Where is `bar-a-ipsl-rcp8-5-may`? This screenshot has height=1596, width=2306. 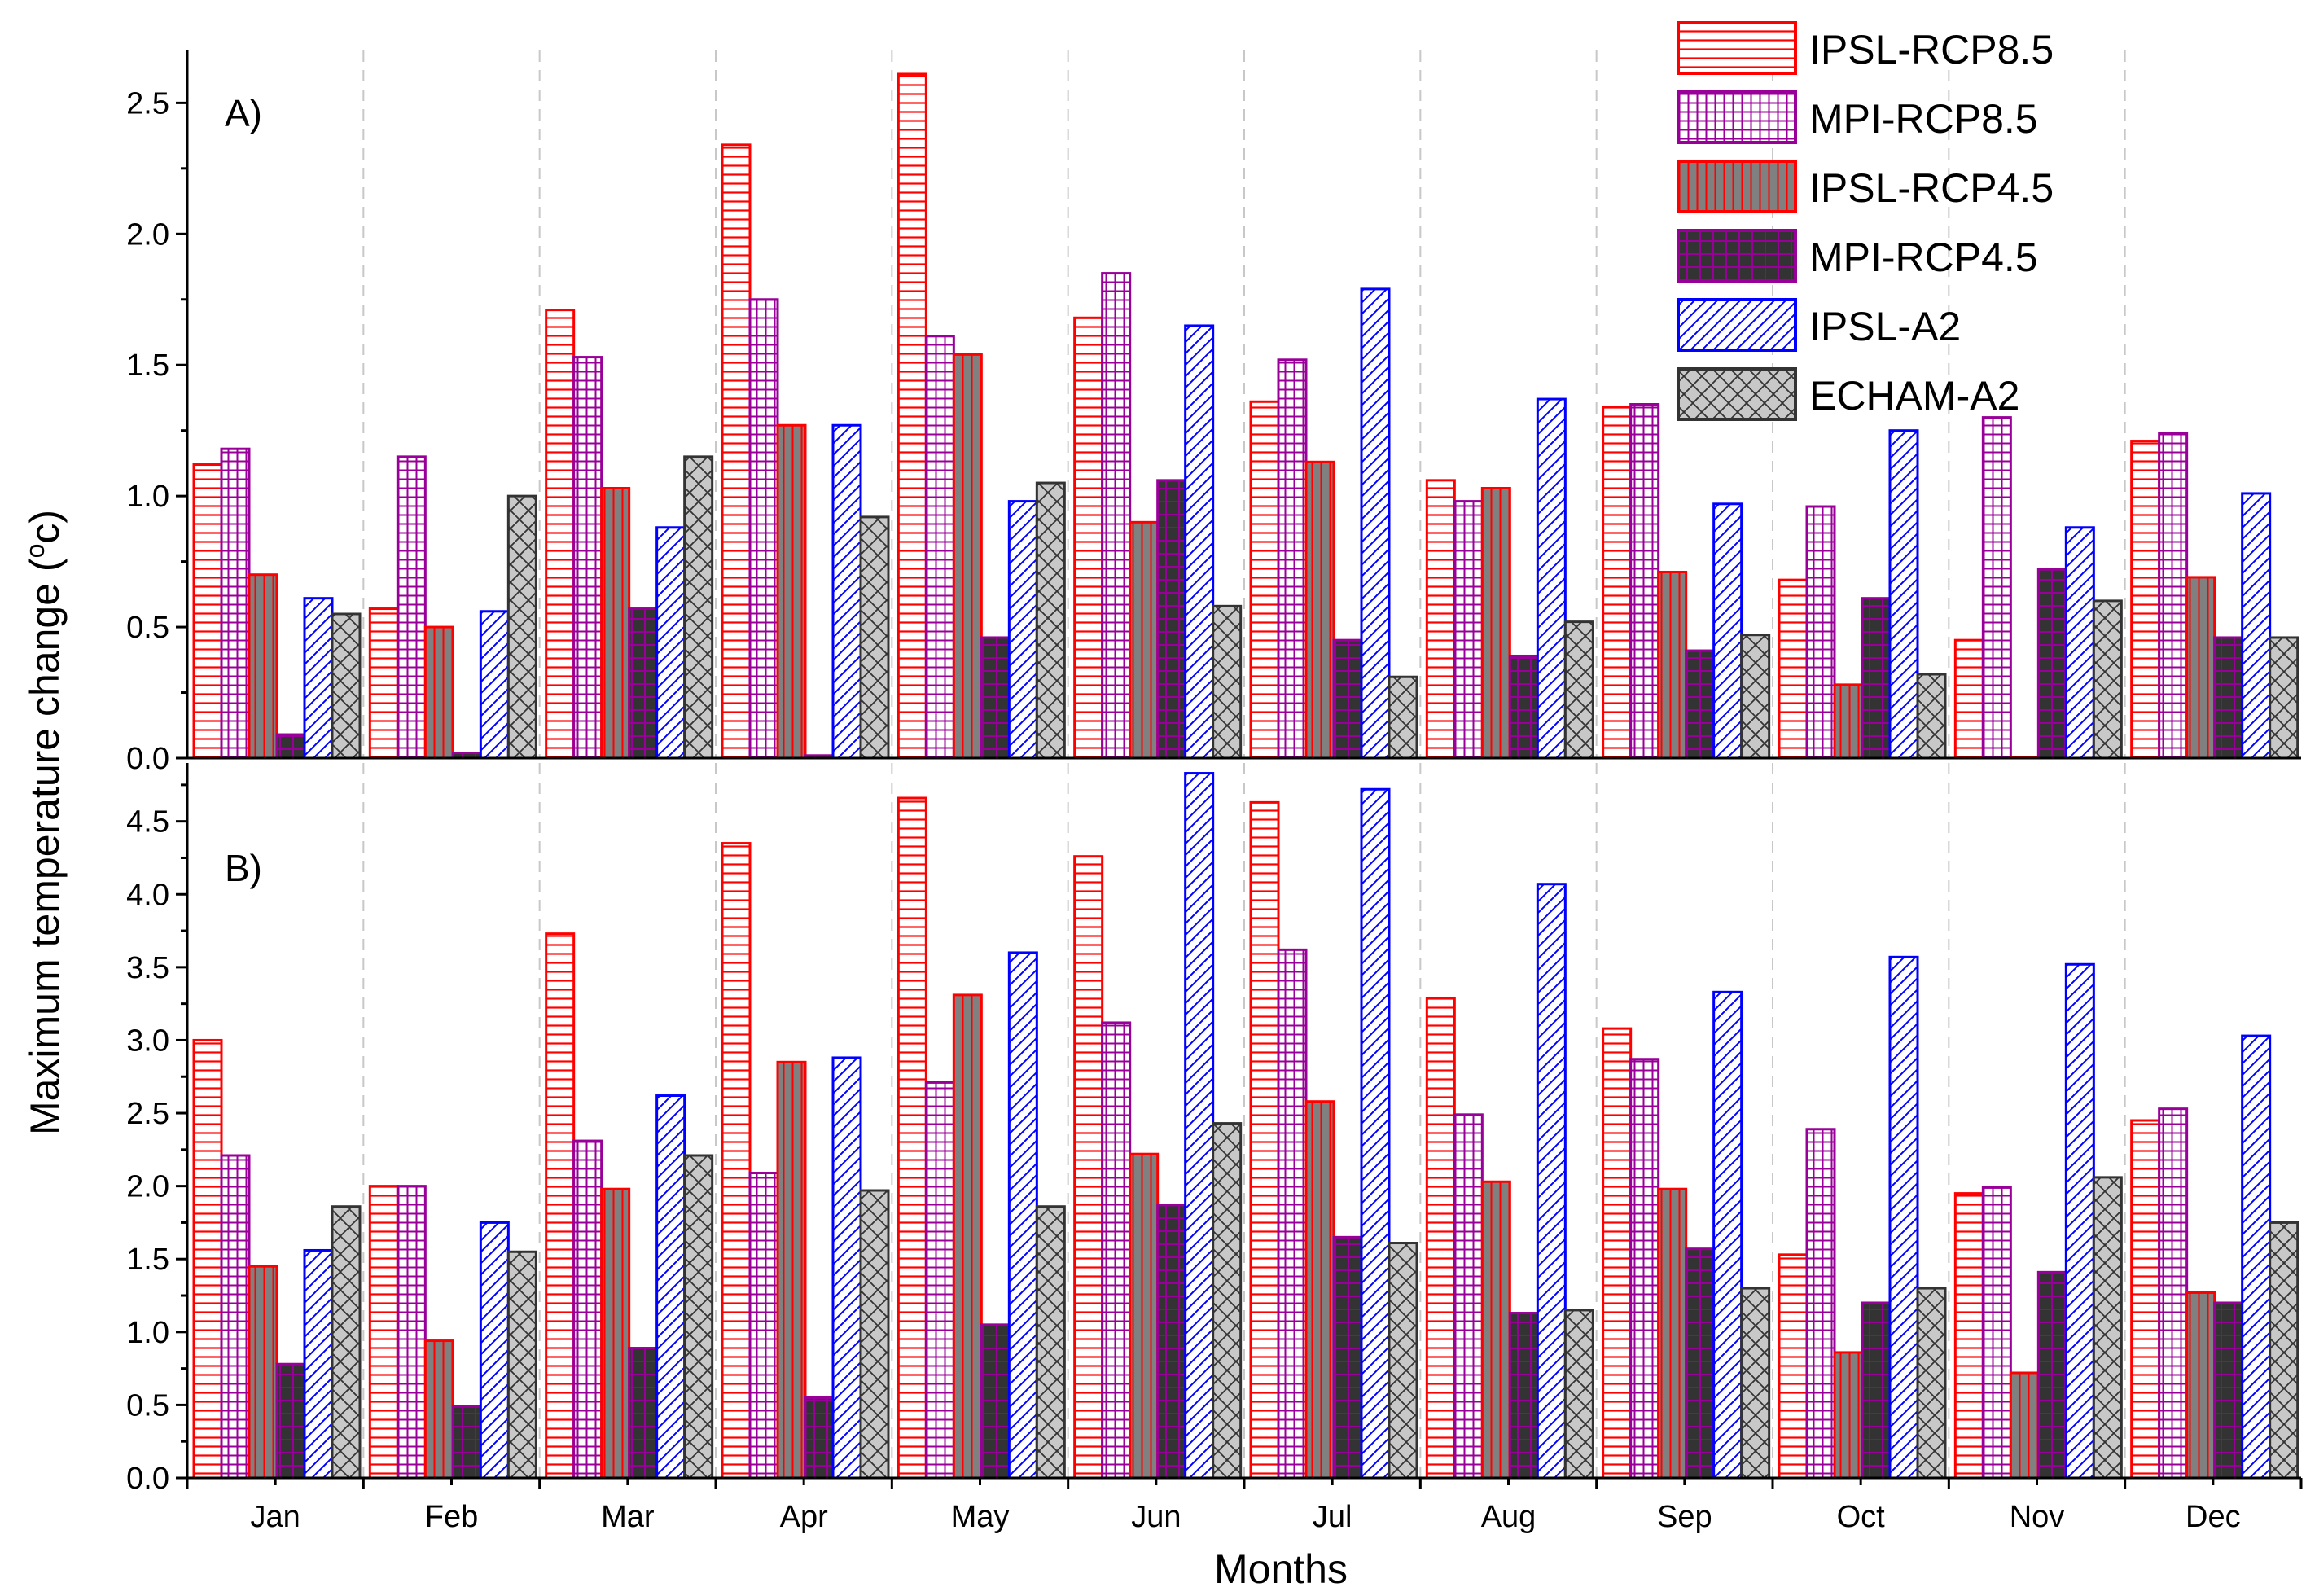
bar-a-ipsl-rcp8-5-may is located at coordinates (912, 416).